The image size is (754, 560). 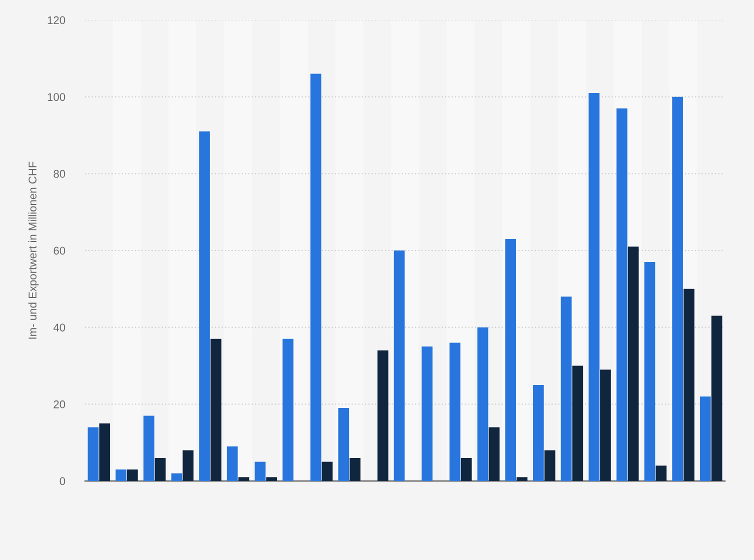 I want to click on y-tick-label: 80, so click(x=60, y=174).